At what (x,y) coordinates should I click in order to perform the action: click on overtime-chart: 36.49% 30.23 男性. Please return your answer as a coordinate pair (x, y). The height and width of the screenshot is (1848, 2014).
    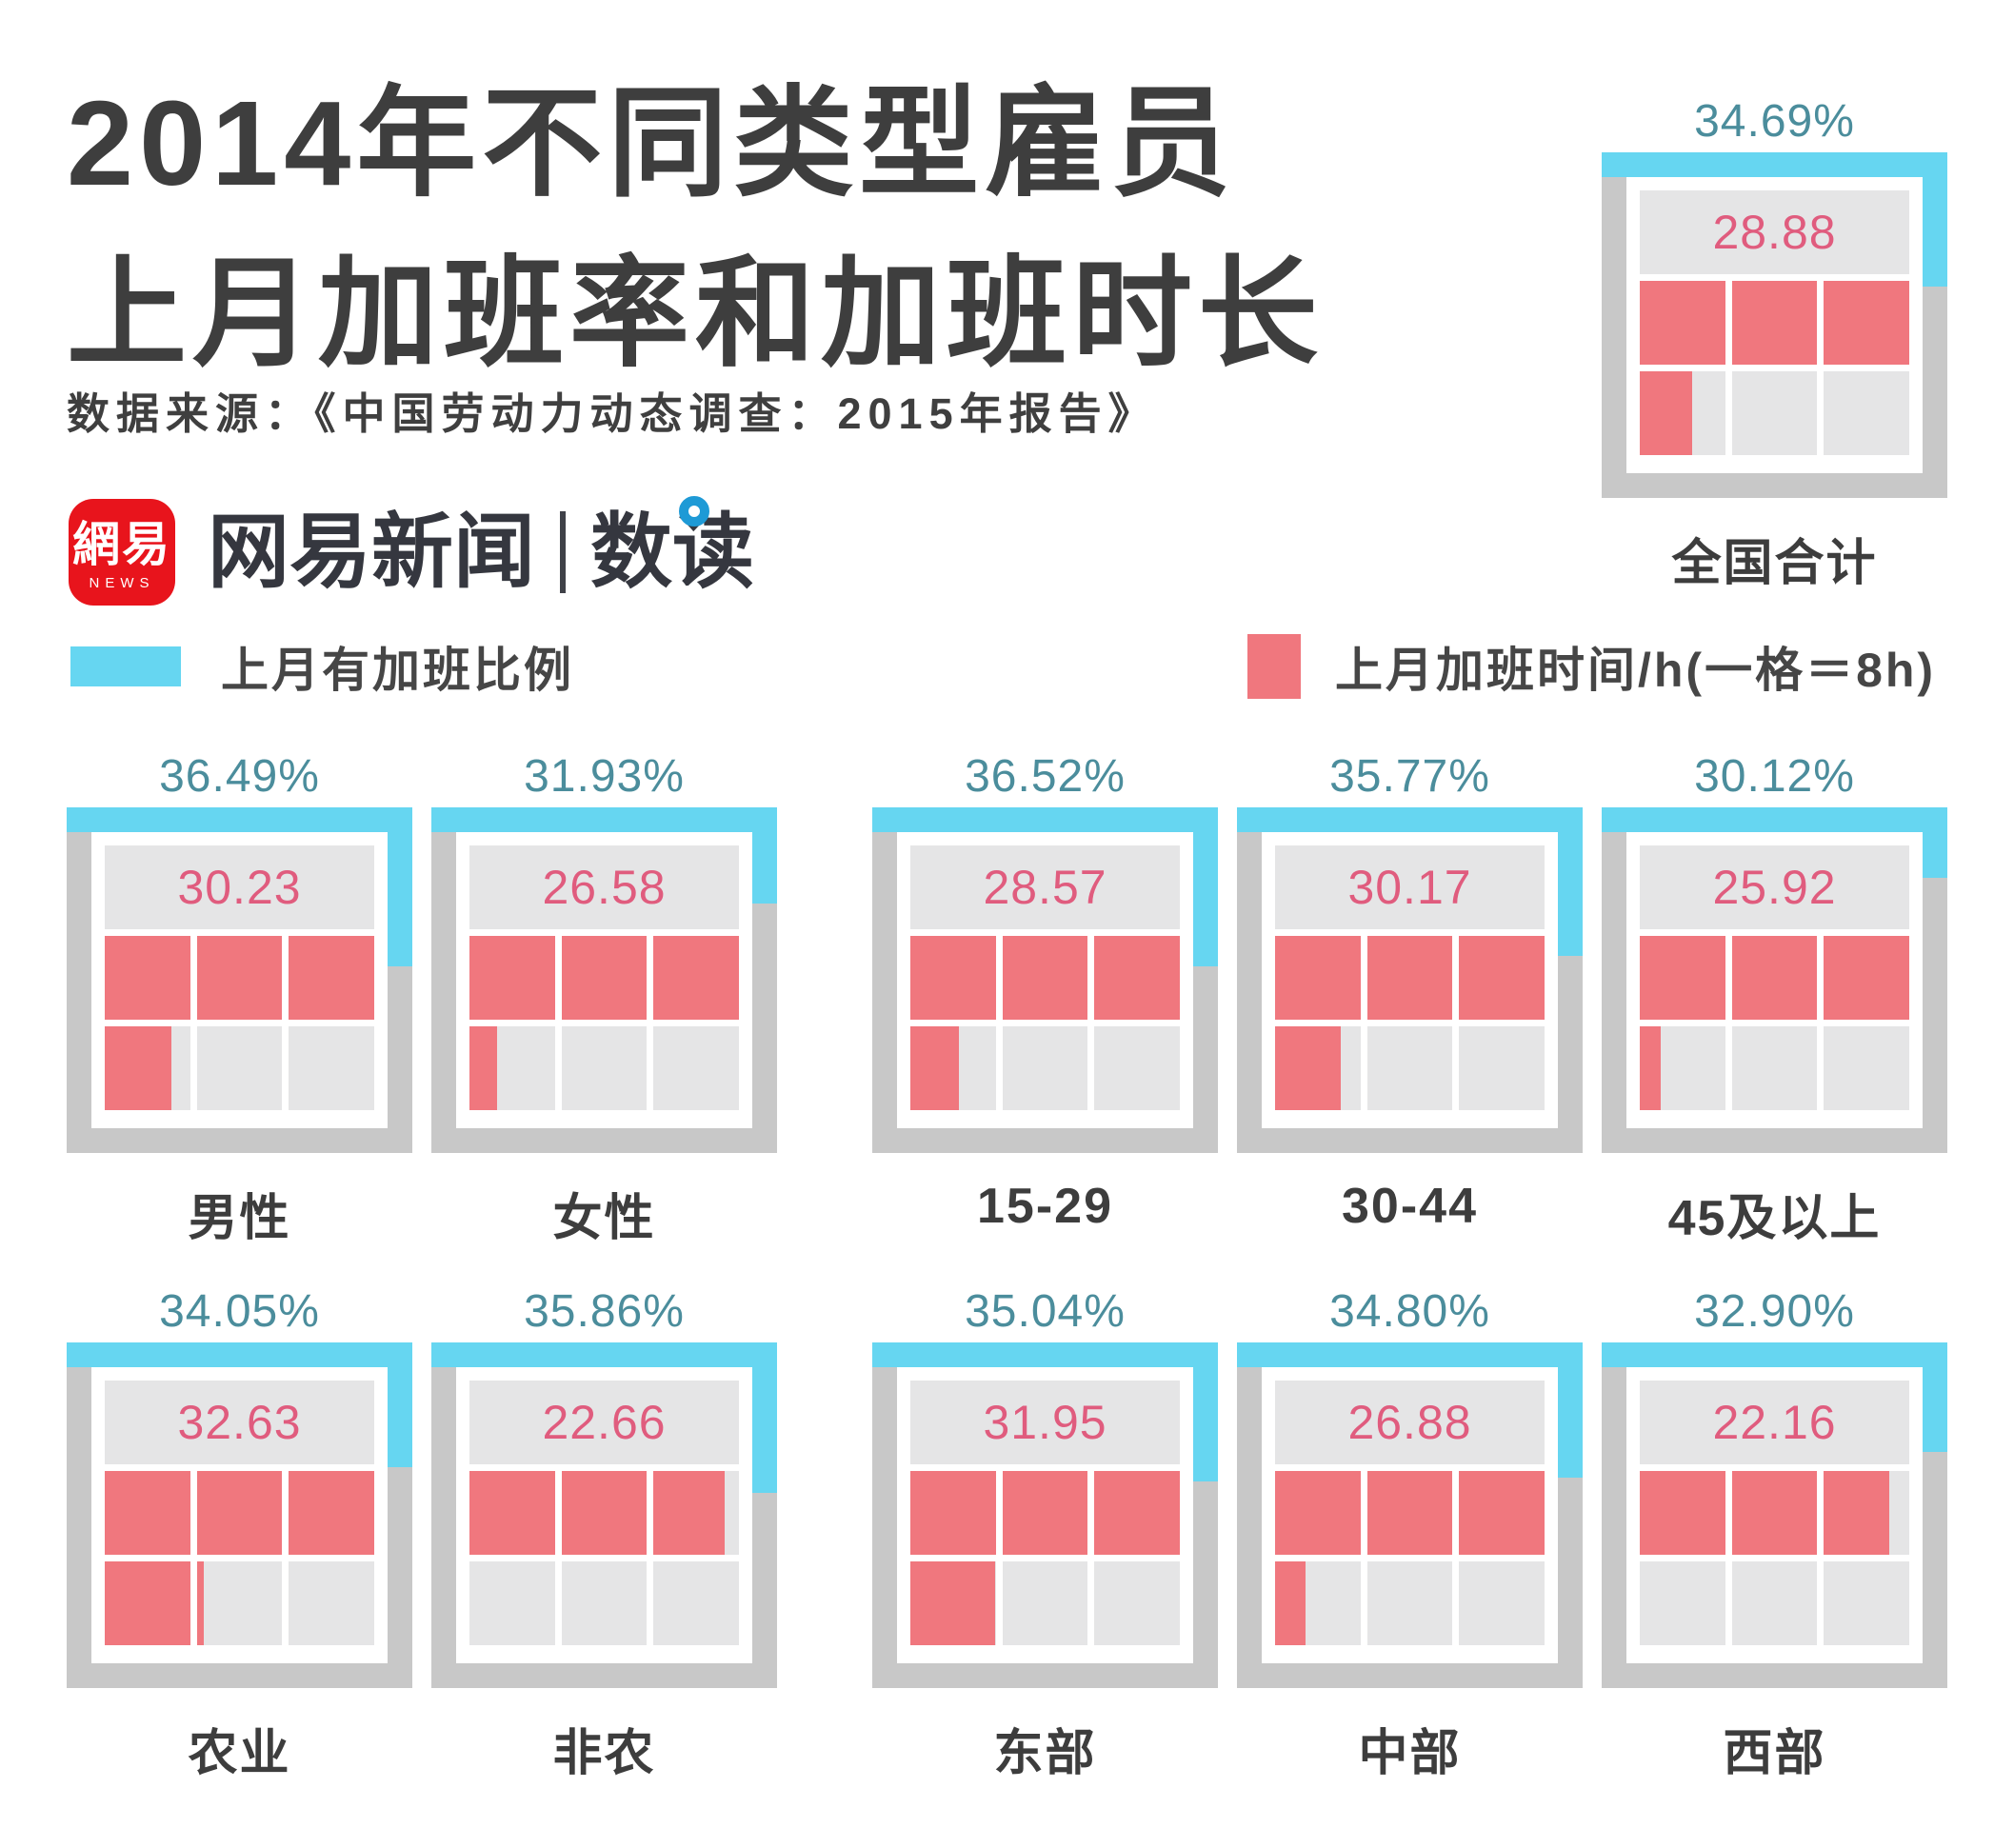
    Looking at the image, I should click on (239, 1001).